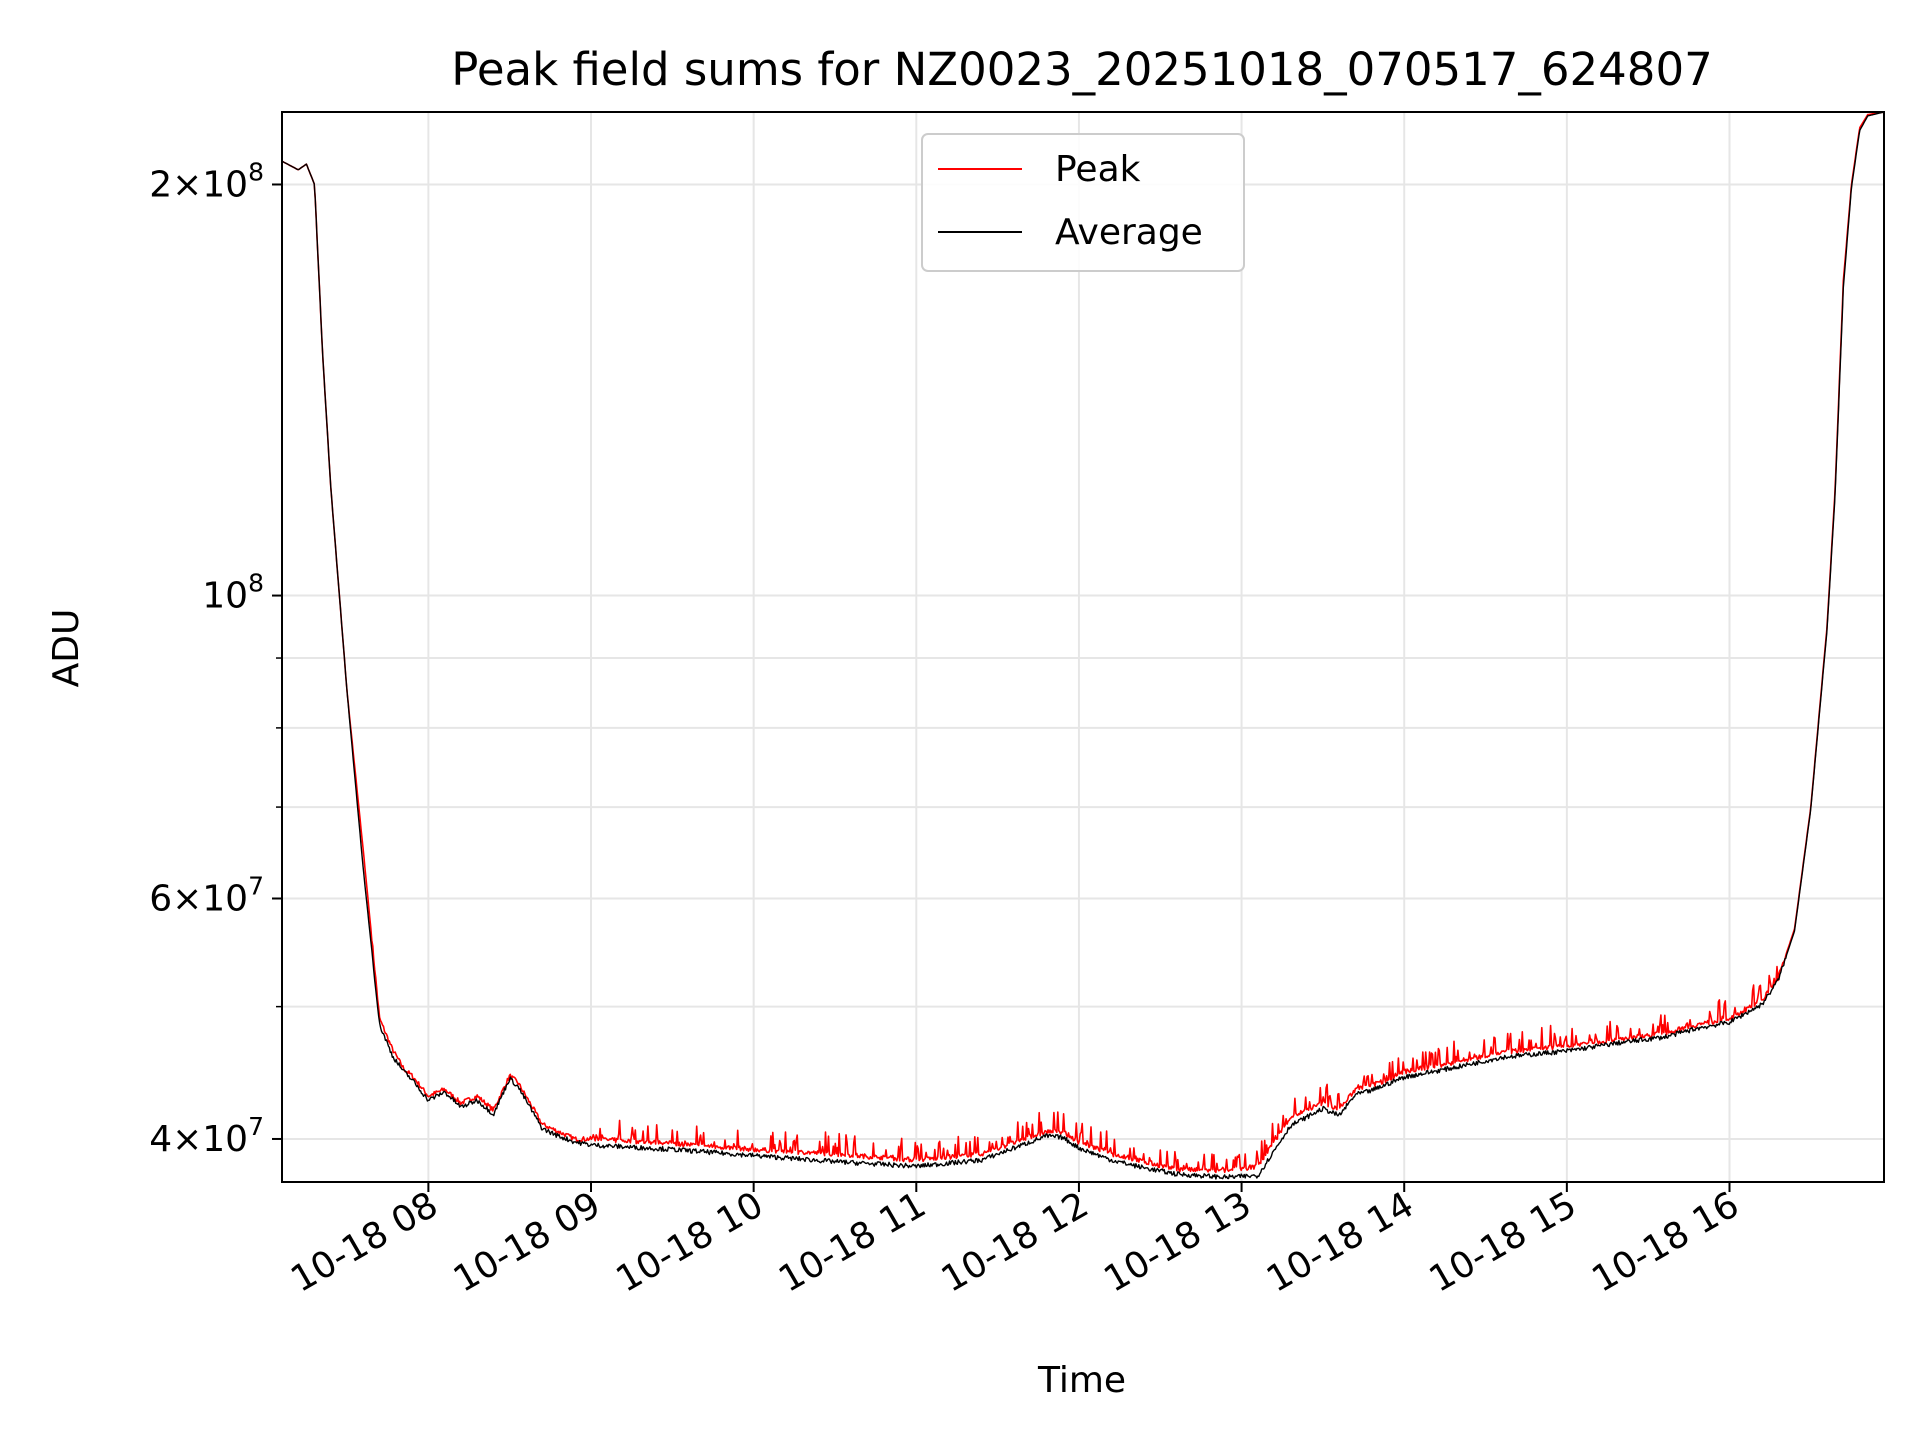  What do you see at coordinates (1083, 202) in the screenshot?
I see `legend: Peak Average` at bounding box center [1083, 202].